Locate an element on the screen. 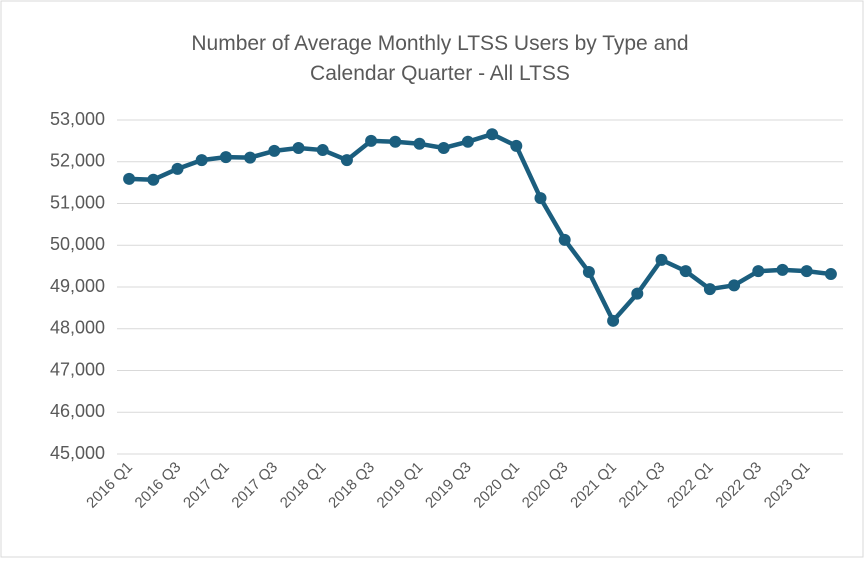  y-tick-label: 50,000 is located at coordinates (77, 244).